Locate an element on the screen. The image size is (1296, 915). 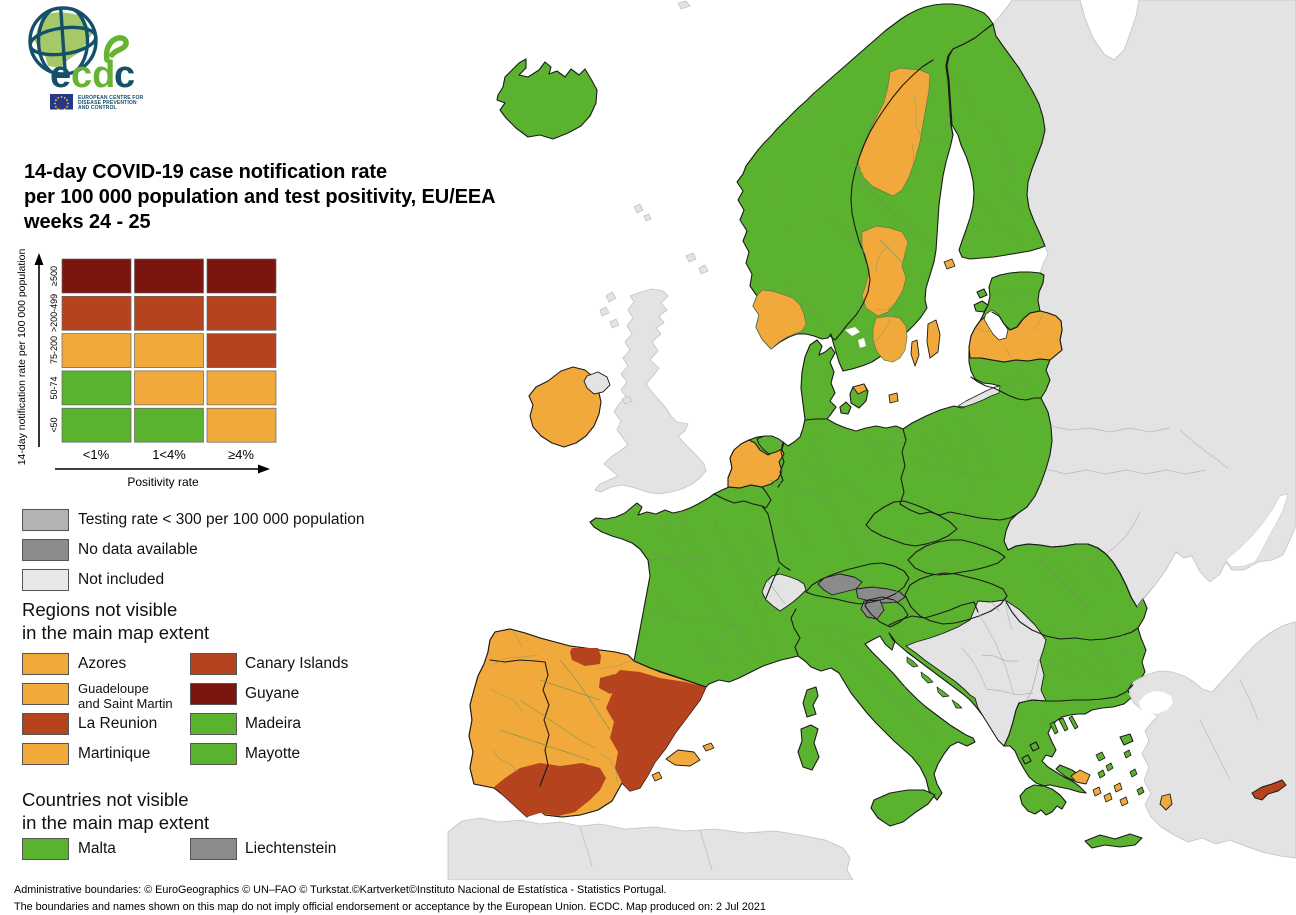
svg-text: >200-499 is located at coordinates (54, 313).